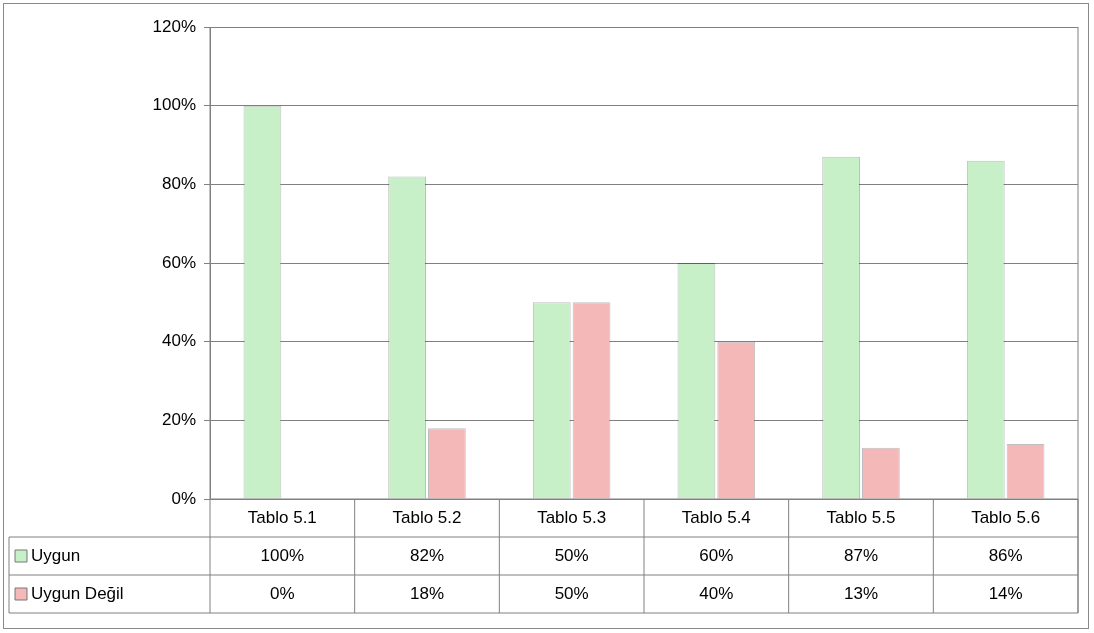 The height and width of the screenshot is (633, 1094). What do you see at coordinates (427, 593) in the screenshot?
I see `data-label: 18%` at bounding box center [427, 593].